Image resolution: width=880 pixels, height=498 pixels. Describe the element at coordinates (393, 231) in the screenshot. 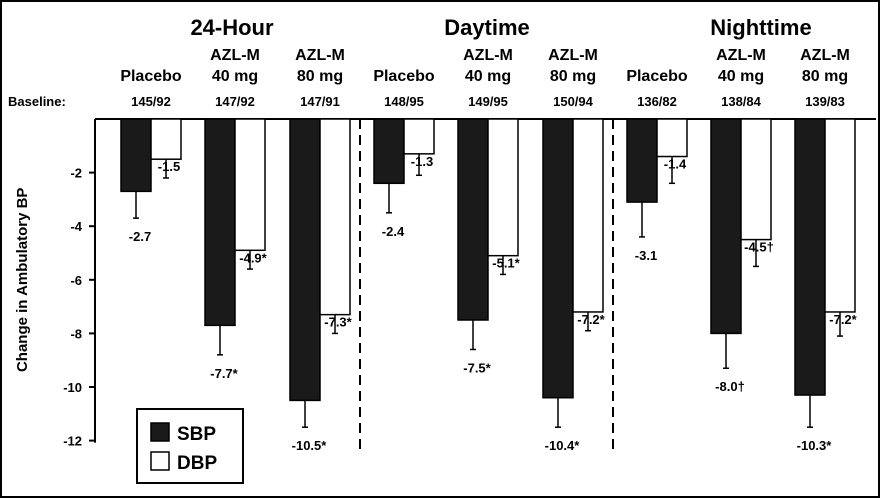

I see `sbp-value-label: -2.4` at that location.